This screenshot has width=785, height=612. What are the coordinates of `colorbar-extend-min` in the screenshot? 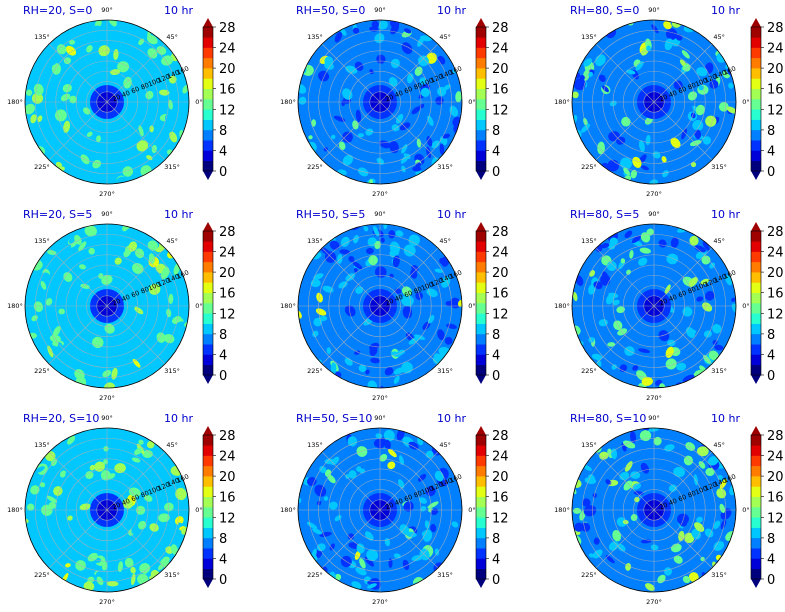 It's located at (208, 583).